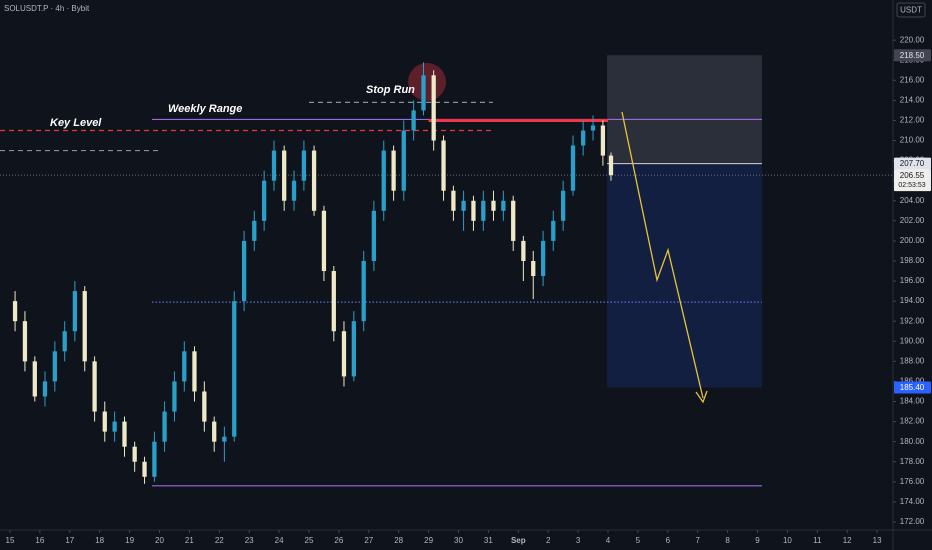 This screenshot has height=550, width=932. Describe the element at coordinates (787, 540) in the screenshot. I see `x-tick-label: 10` at that location.